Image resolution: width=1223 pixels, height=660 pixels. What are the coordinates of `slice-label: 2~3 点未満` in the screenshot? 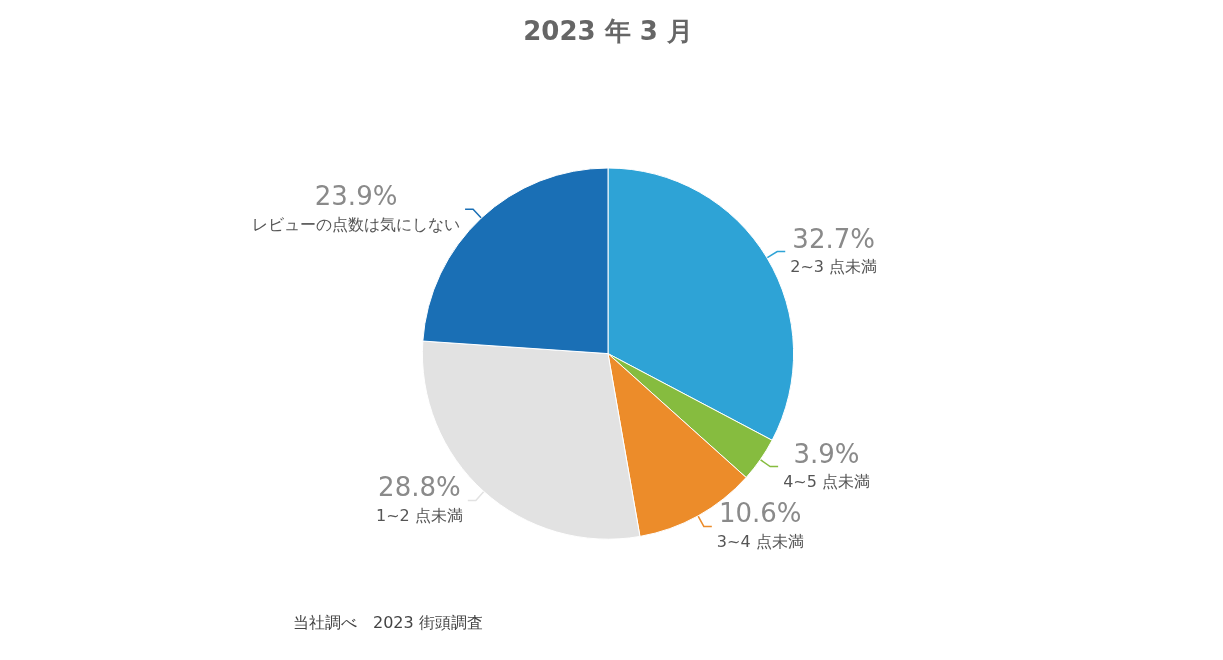 It's located at (834, 267).